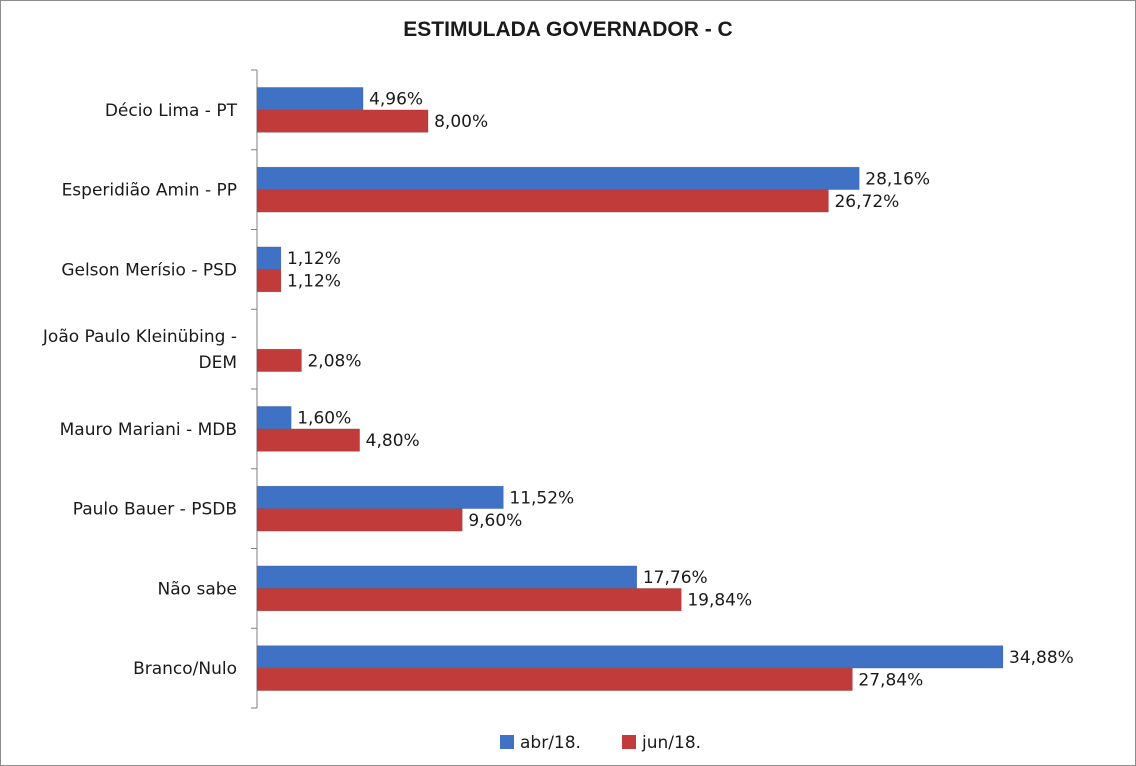 This screenshot has width=1136, height=766. I want to click on data-label: 27,84%, so click(890, 680).